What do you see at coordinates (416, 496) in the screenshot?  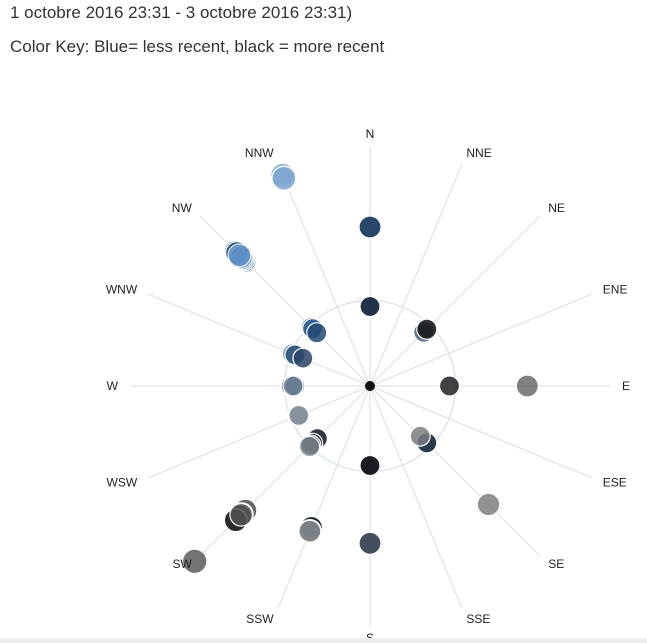 I see `spoke-sse` at bounding box center [416, 496].